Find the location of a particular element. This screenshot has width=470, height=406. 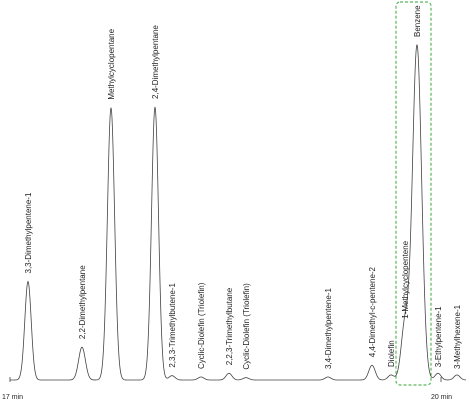

peak-label: 2,2,3-Trimethylbutane is located at coordinates (229, 326).